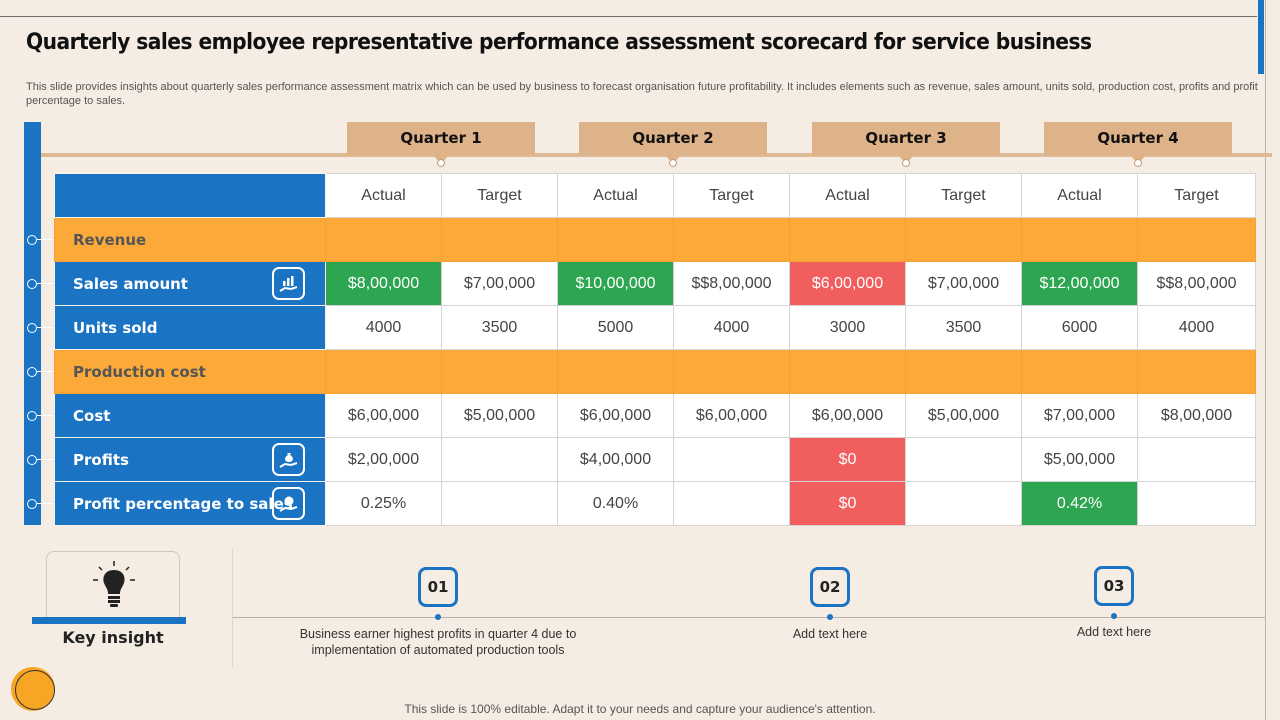  What do you see at coordinates (190, 195) in the screenshot?
I see `header-corner` at bounding box center [190, 195].